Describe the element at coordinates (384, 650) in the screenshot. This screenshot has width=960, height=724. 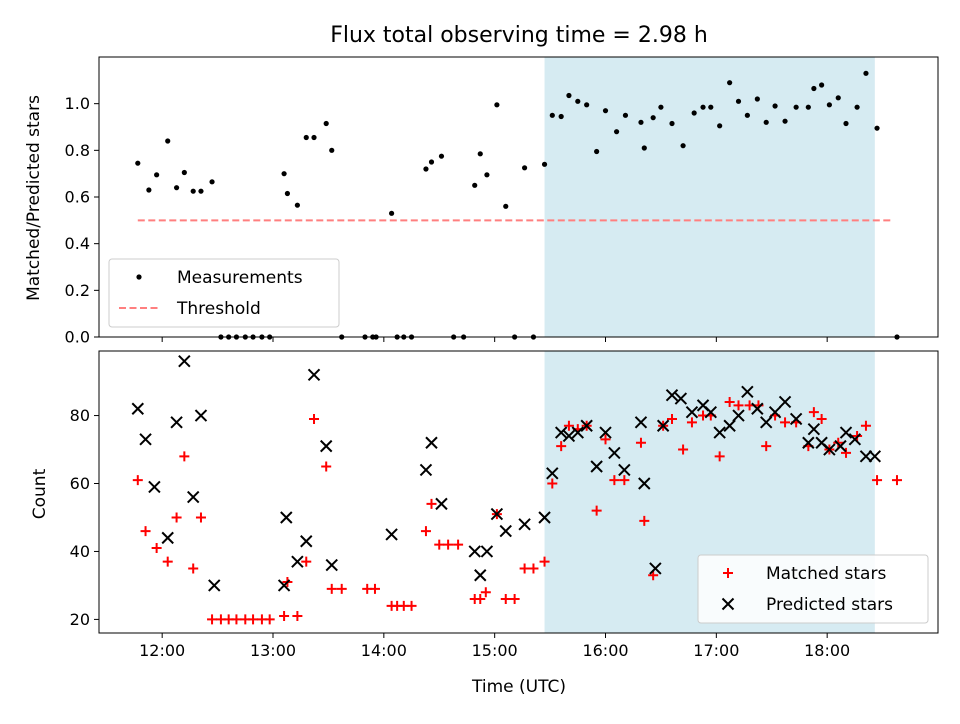
I see `x-tick-label: 14:00` at that location.